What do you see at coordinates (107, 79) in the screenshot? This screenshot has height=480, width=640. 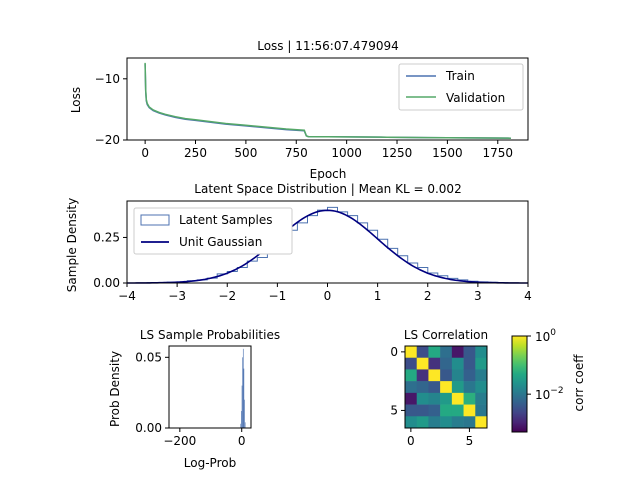 I see `loss-ytick-label: −10` at bounding box center [107, 79].